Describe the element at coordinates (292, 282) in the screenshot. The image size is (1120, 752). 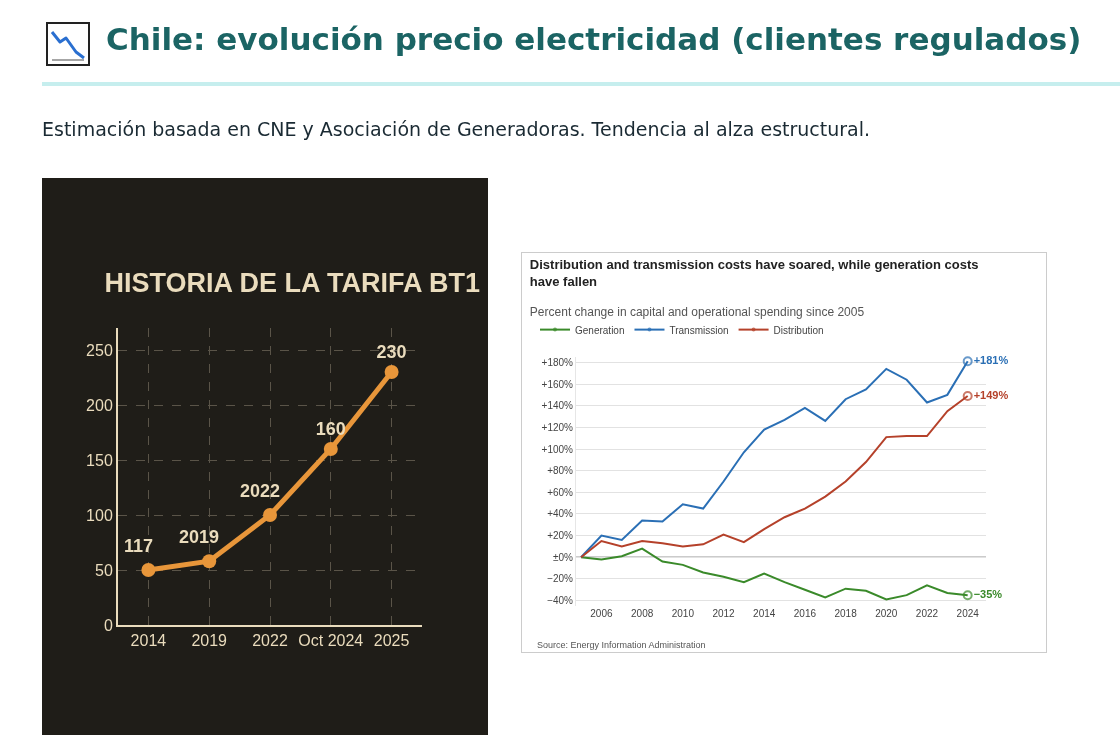
I see `chart-title: HISTORIA DE LA TARIFA BT1` at that location.